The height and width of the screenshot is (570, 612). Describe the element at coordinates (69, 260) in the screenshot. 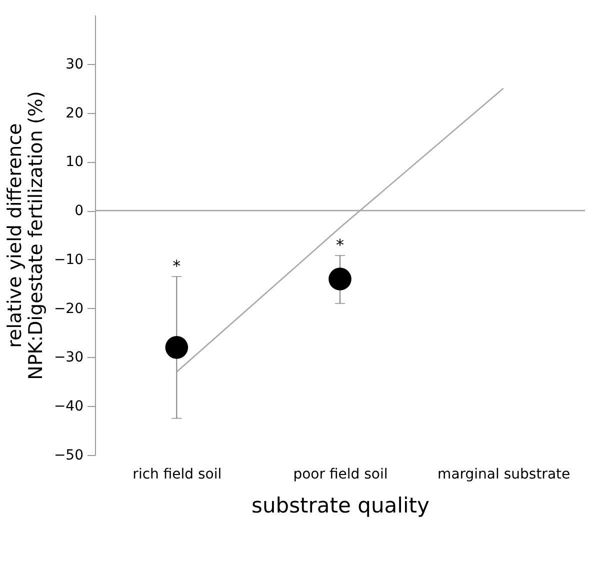

I see `y-tick-label: −10` at that location.